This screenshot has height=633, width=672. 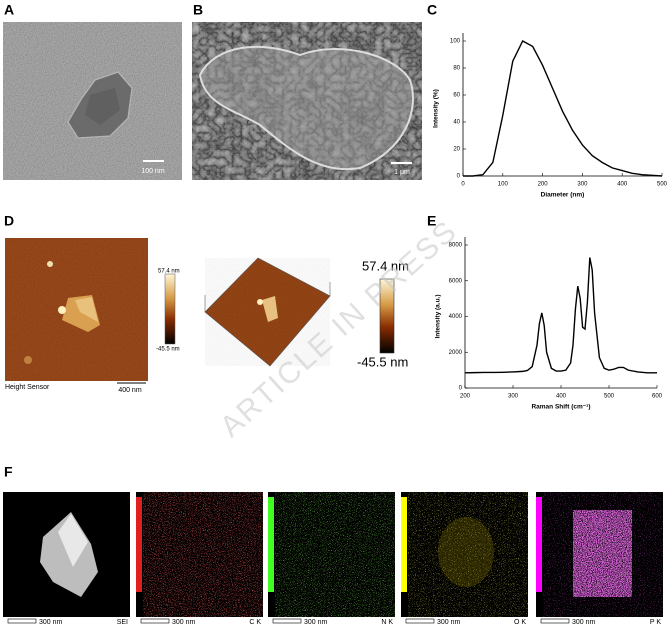 What do you see at coordinates (456, 317) in the screenshot?
I see `y-tick-label: 4000` at bounding box center [456, 317].